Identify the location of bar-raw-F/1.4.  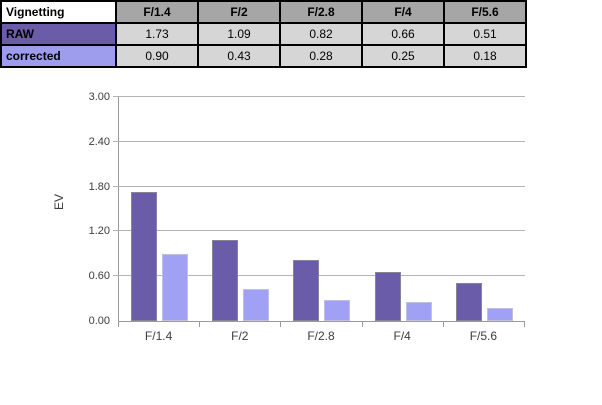
(144, 256).